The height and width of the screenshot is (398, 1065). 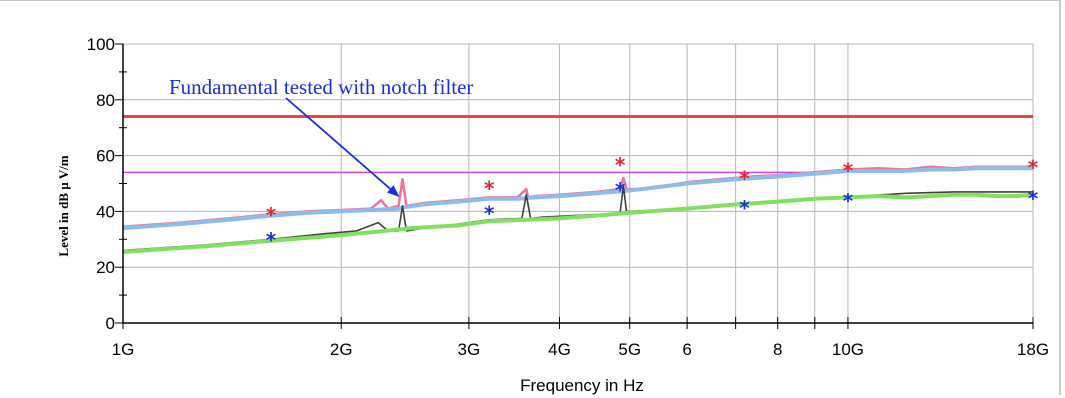 What do you see at coordinates (342, 147) in the screenshot?
I see `annotation-arrow` at bounding box center [342, 147].